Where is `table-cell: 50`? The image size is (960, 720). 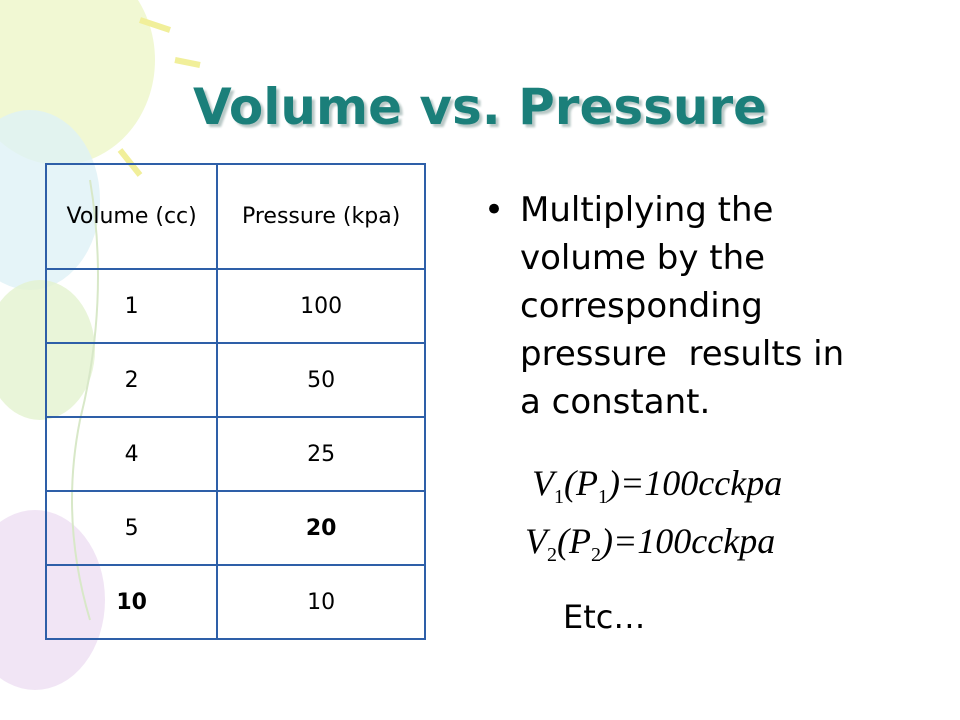 table-cell: 50 is located at coordinates (321, 380).